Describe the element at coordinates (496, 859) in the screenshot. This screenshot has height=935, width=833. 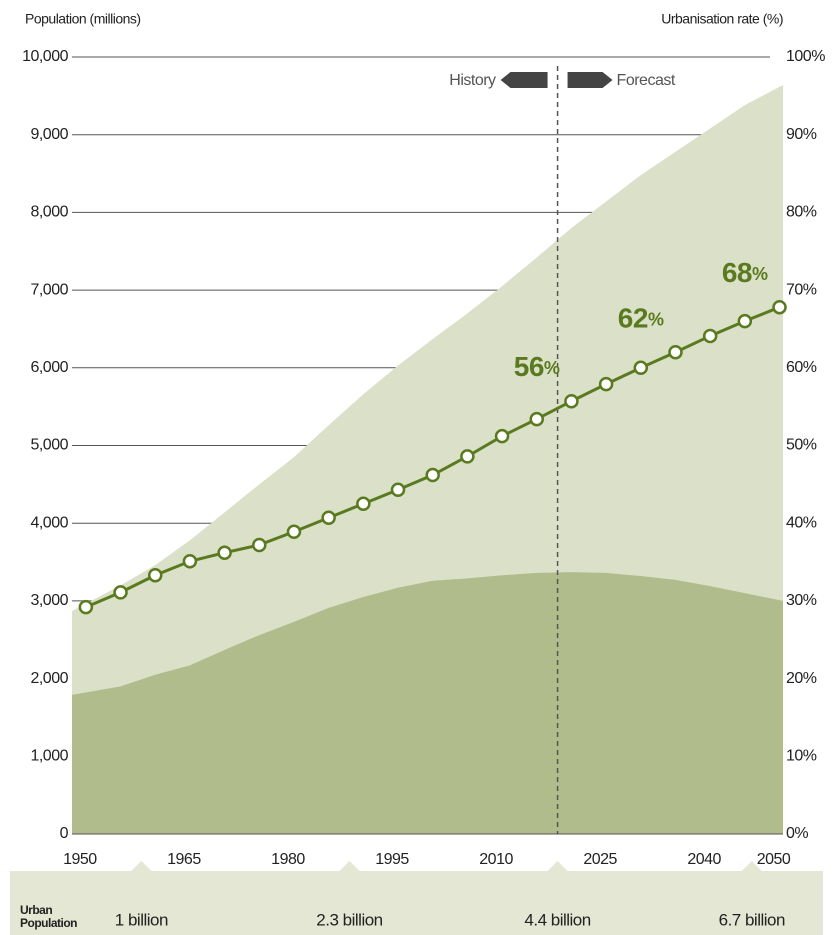
I see `x-tick-label: 2010` at that location.